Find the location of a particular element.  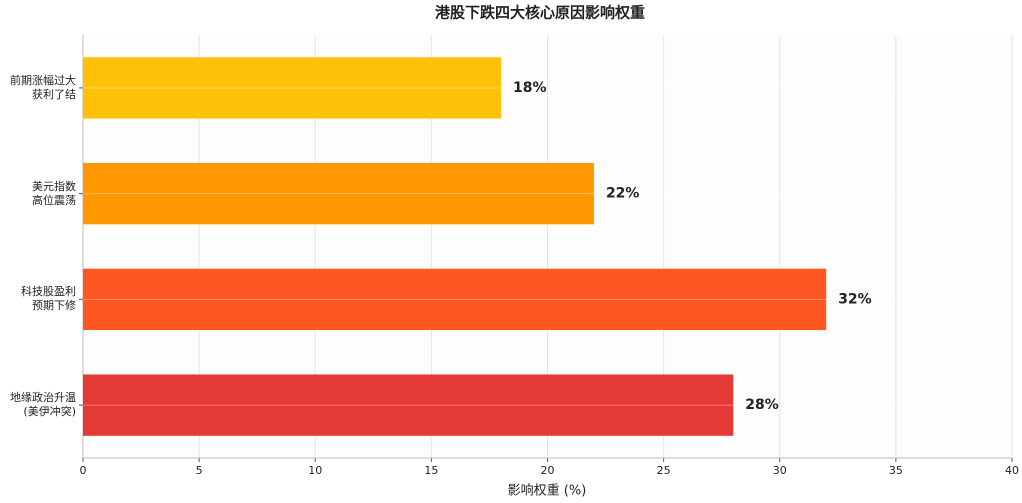

y-tick-label: 科技股盈利 预期下修 is located at coordinates (48, 299).